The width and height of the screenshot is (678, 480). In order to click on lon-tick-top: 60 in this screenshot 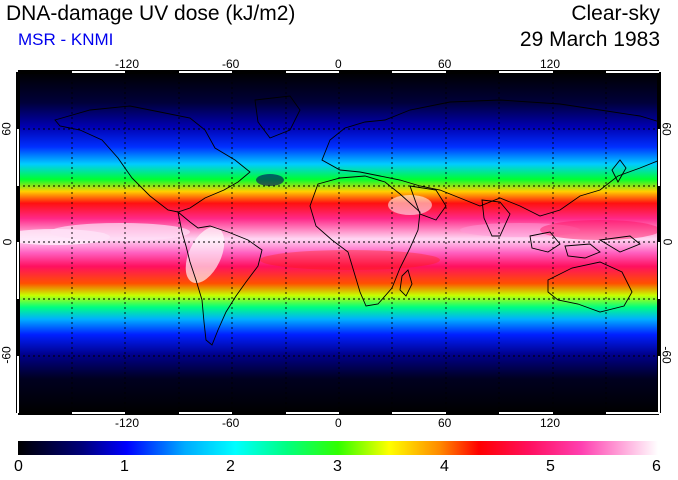, I will do `click(445, 64)`.